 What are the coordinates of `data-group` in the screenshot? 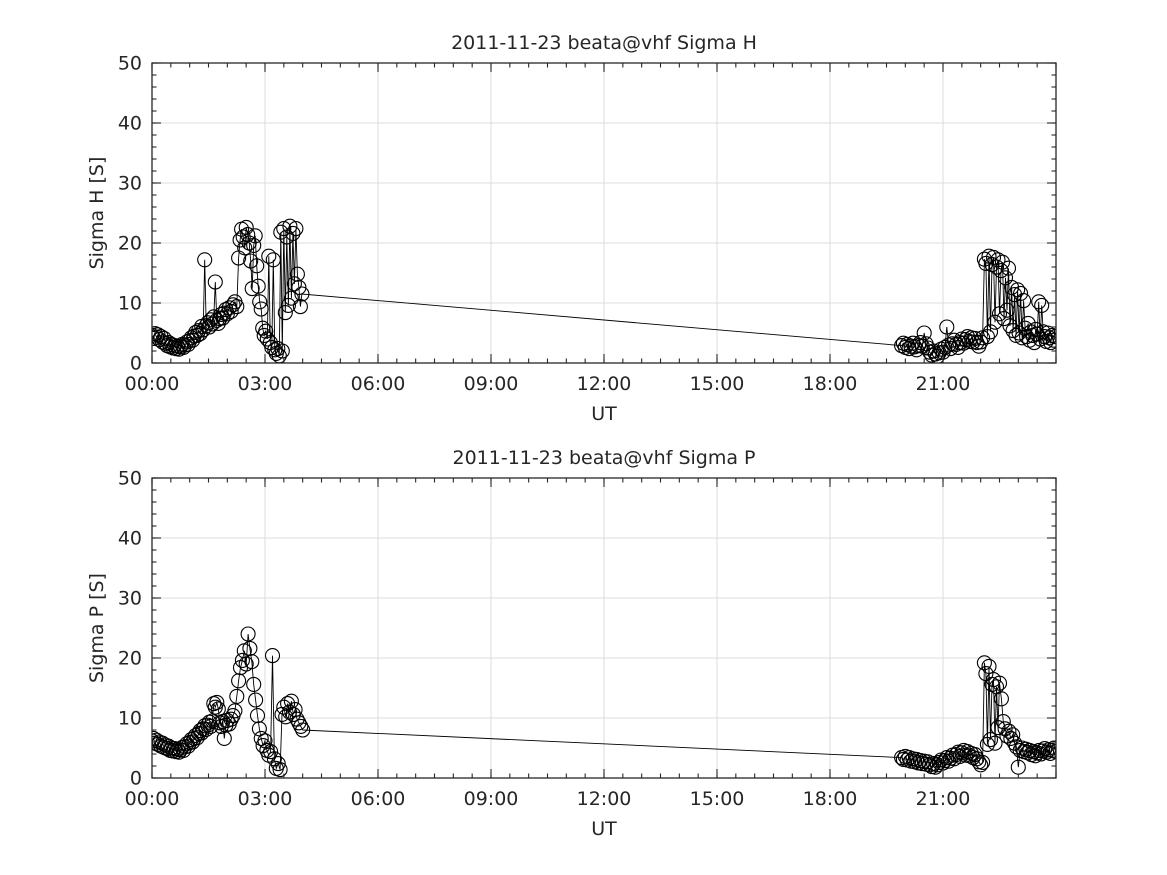 It's located at (604, 290).